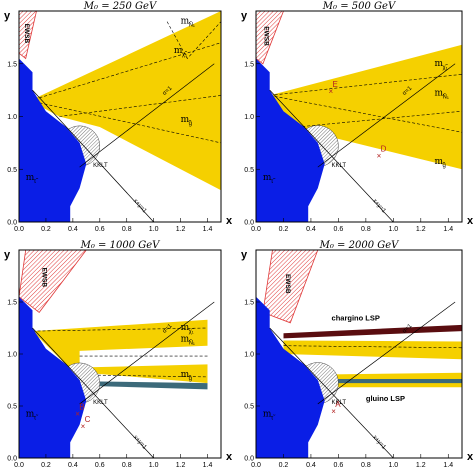  I want to click on gluino-lsp-label: gluino LSP, so click(385, 398).